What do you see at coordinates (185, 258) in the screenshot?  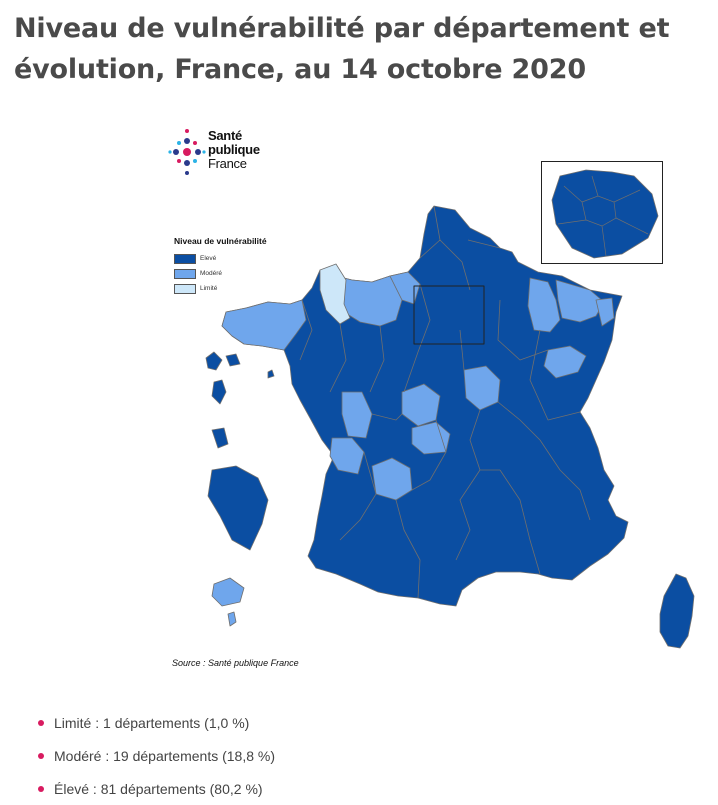 I see `legend-swatch-eleve` at bounding box center [185, 258].